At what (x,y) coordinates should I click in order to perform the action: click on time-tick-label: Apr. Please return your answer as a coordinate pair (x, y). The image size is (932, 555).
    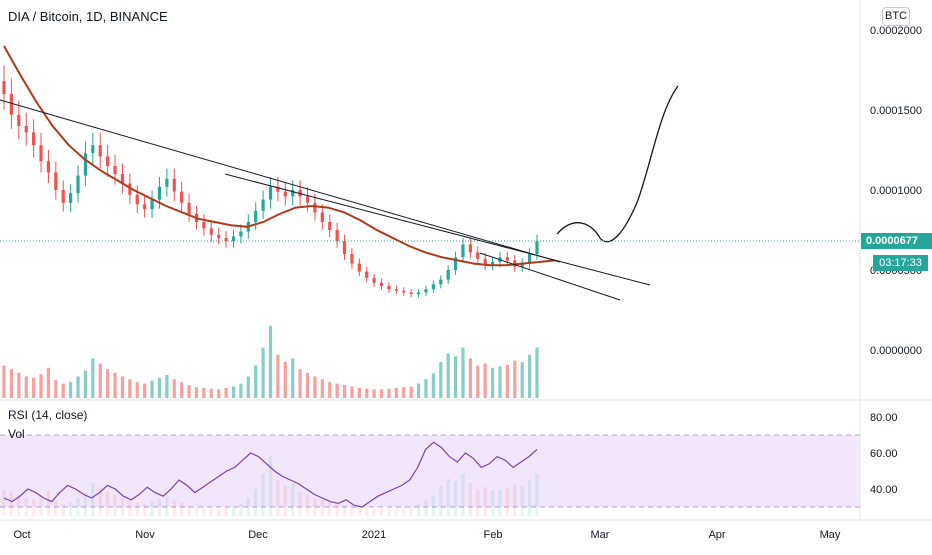
    Looking at the image, I should click on (716, 535).